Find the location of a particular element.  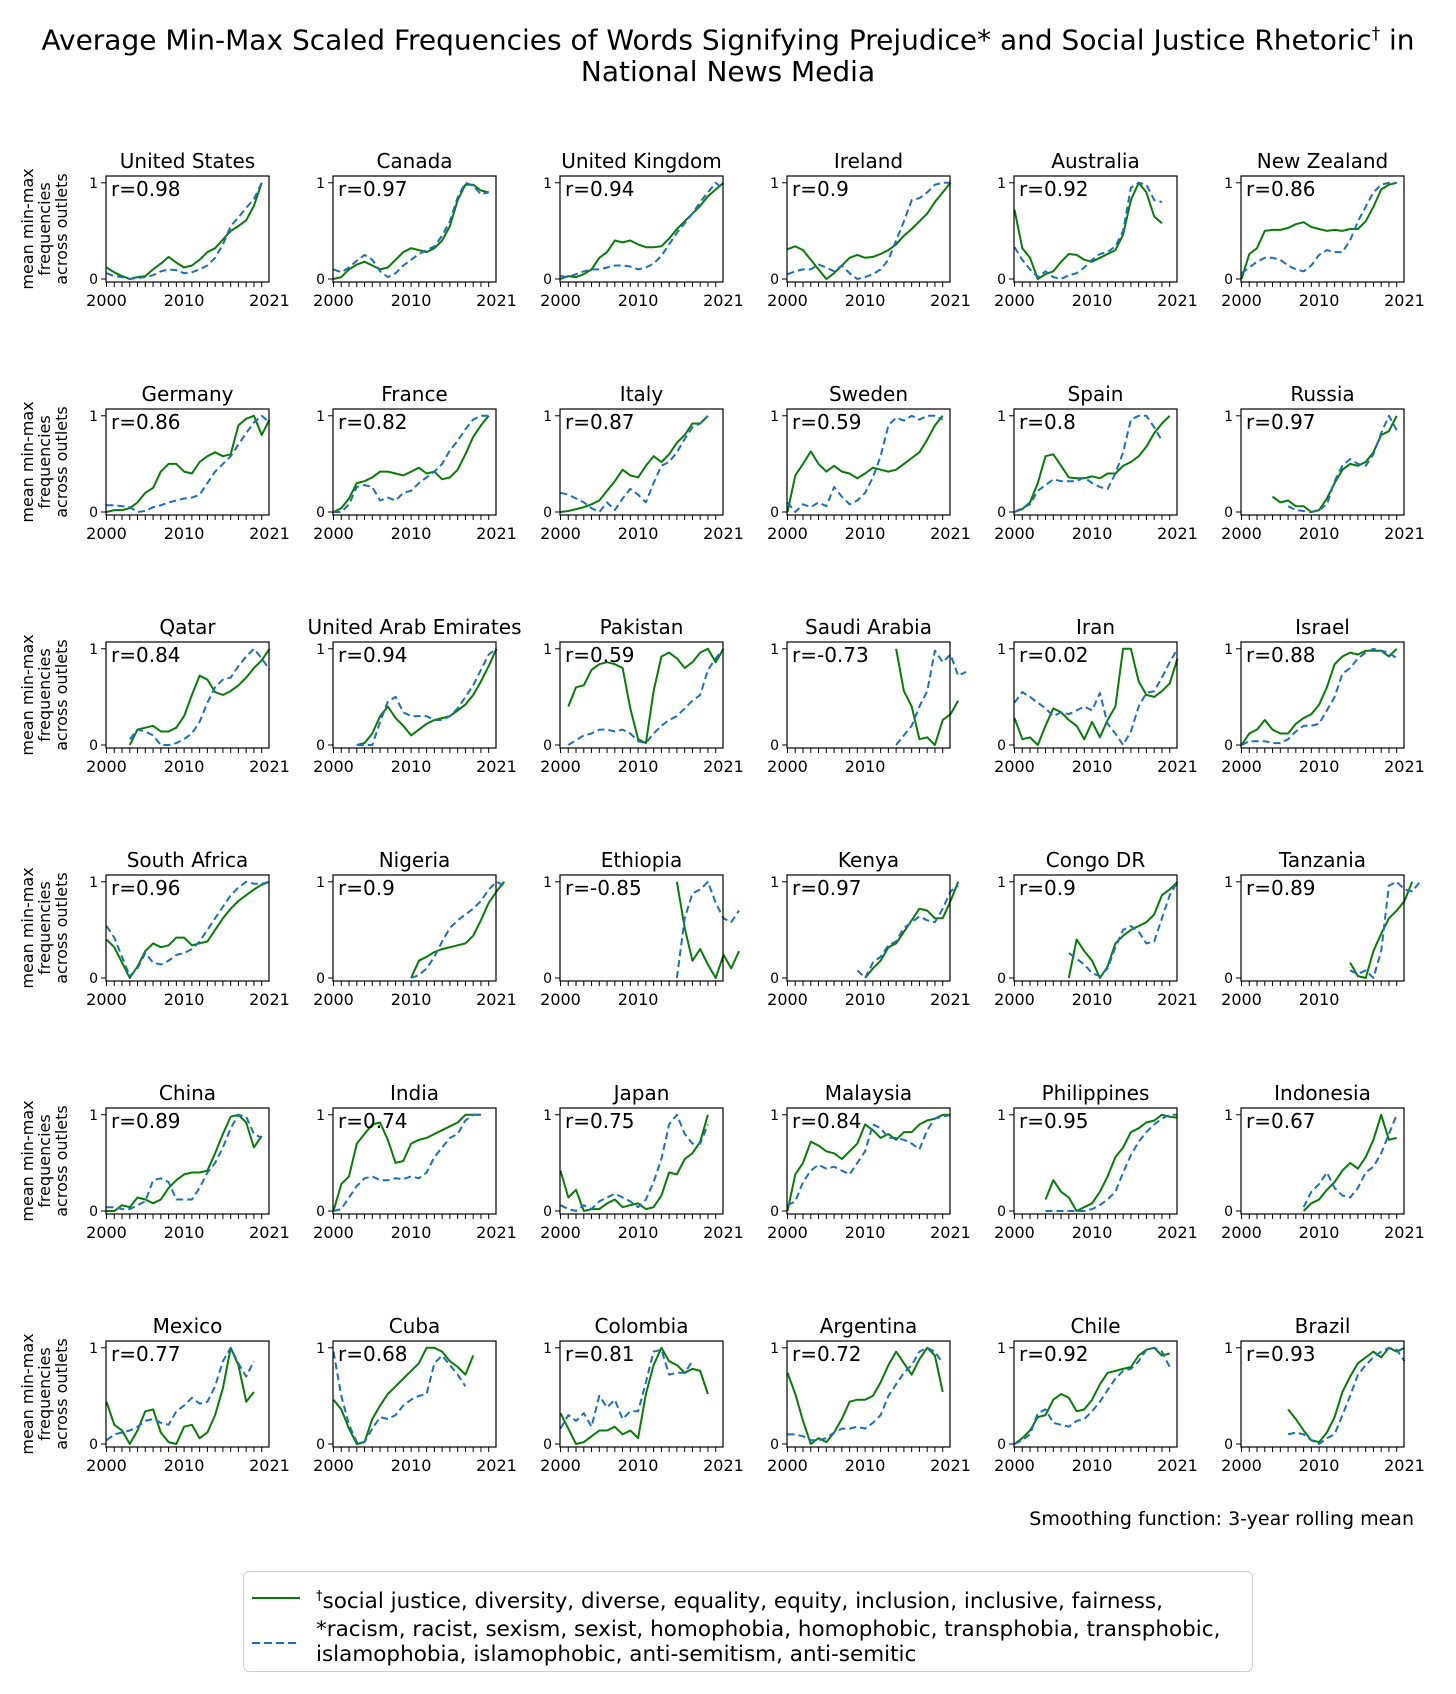

correlation-label: r=0.9 is located at coordinates (820, 189).